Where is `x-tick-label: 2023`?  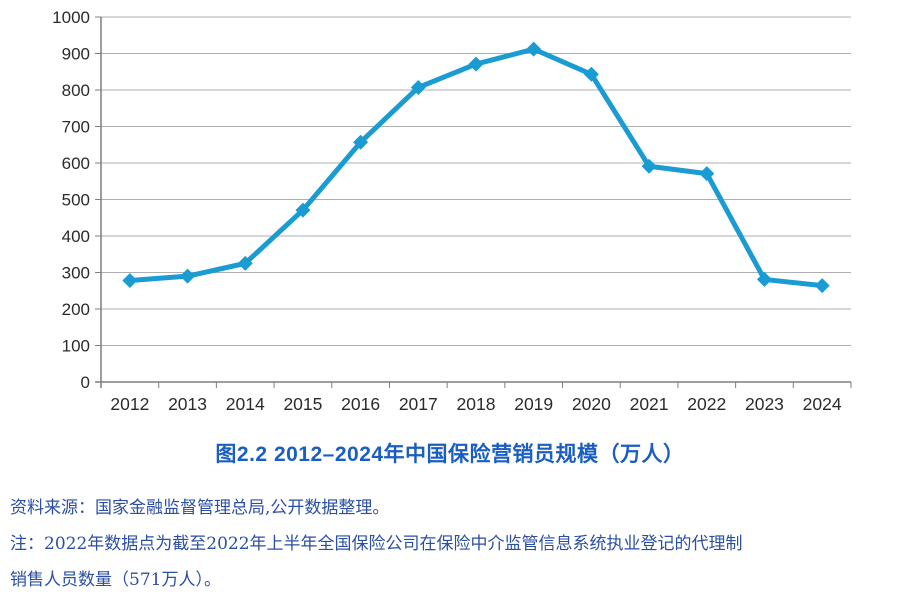 x-tick-label: 2023 is located at coordinates (764, 404).